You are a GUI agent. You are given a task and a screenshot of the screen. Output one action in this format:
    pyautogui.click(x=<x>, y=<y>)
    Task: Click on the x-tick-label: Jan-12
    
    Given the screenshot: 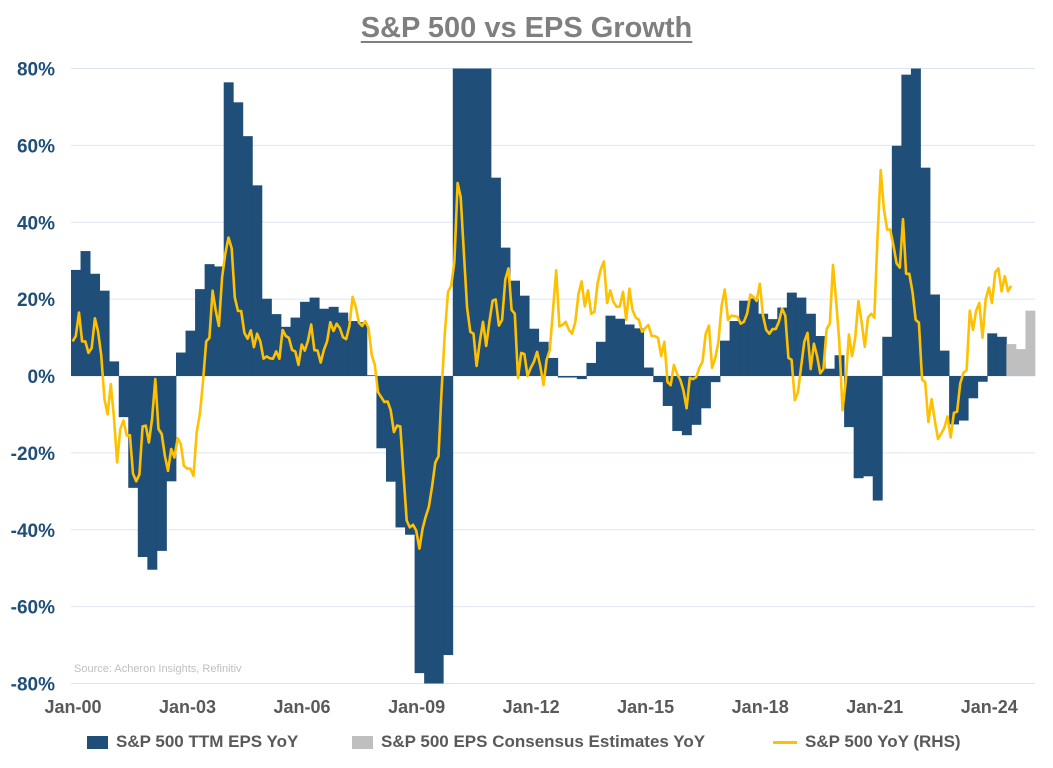 What is the action you would take?
    pyautogui.click(x=531, y=707)
    